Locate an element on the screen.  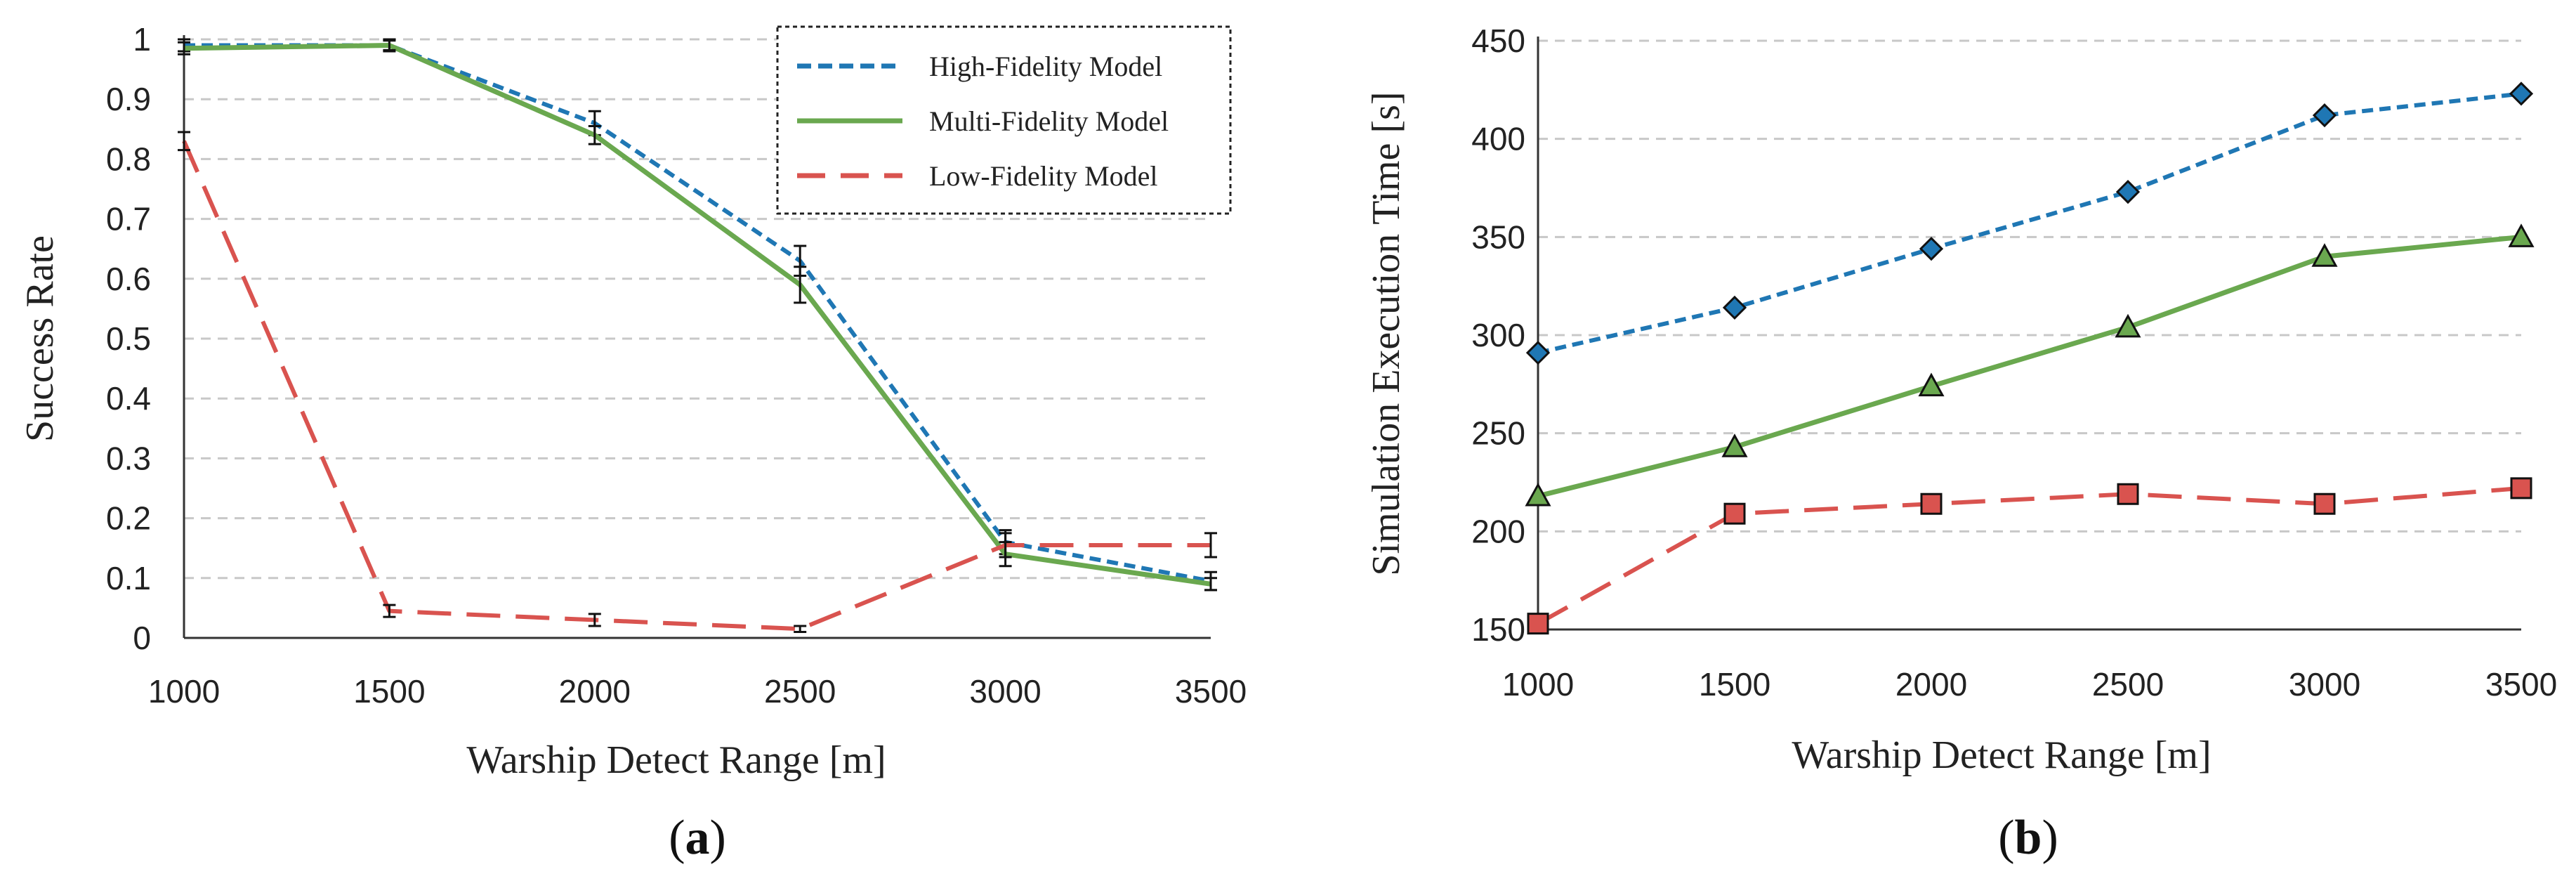
y-tick-label: 150 is located at coordinates (1498, 629).